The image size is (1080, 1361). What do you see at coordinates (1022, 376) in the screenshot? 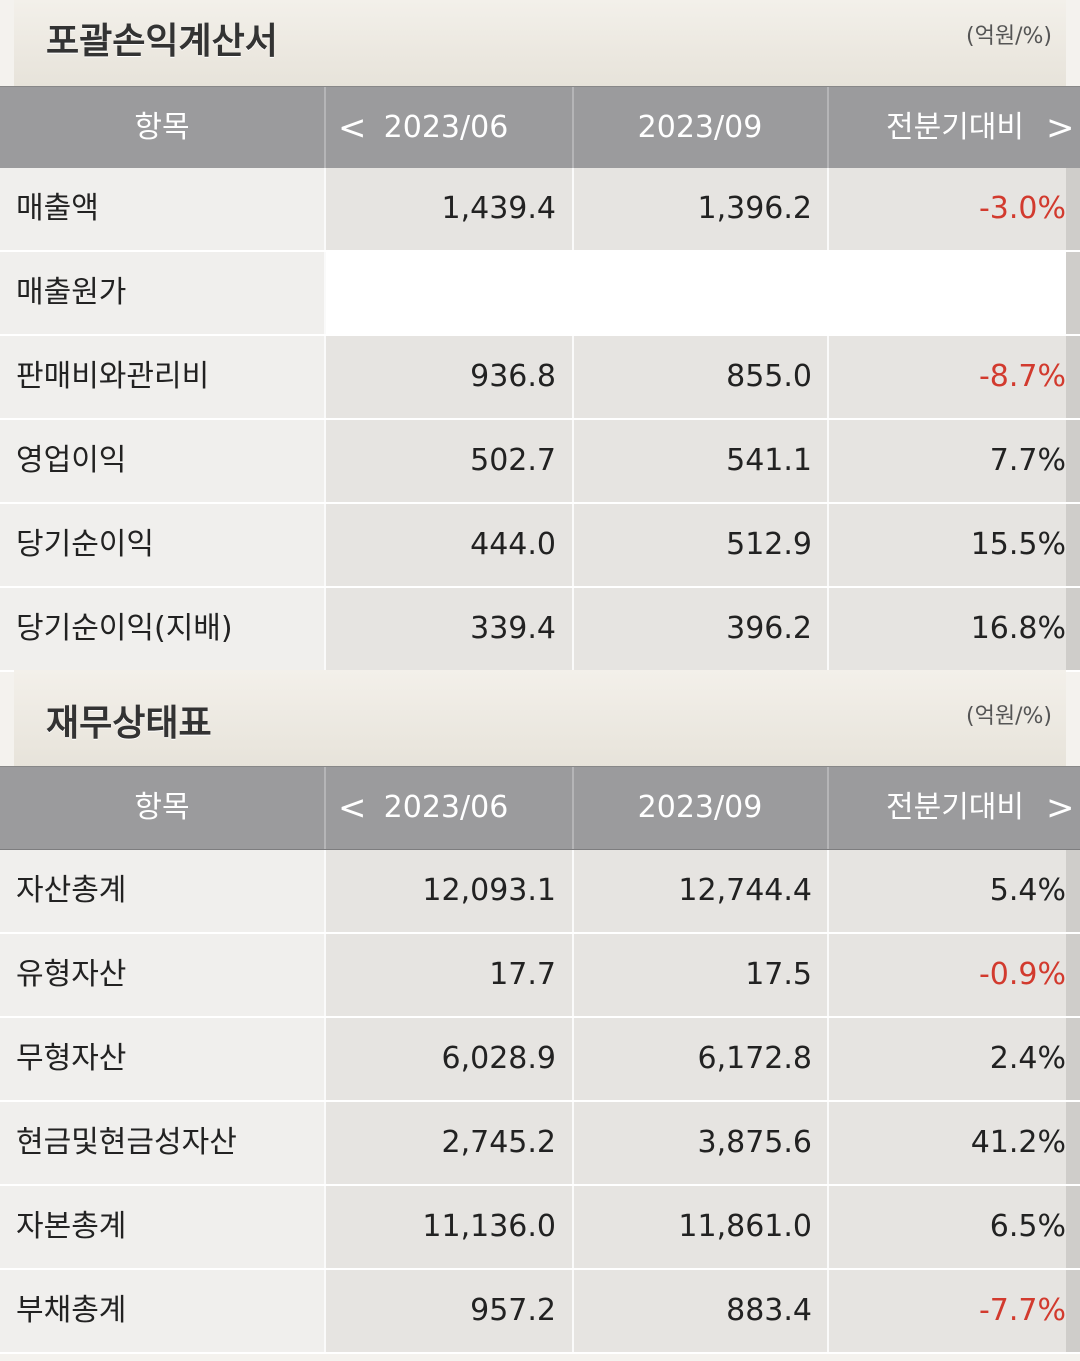
I see `qoq-change: -8.7%` at bounding box center [1022, 376].